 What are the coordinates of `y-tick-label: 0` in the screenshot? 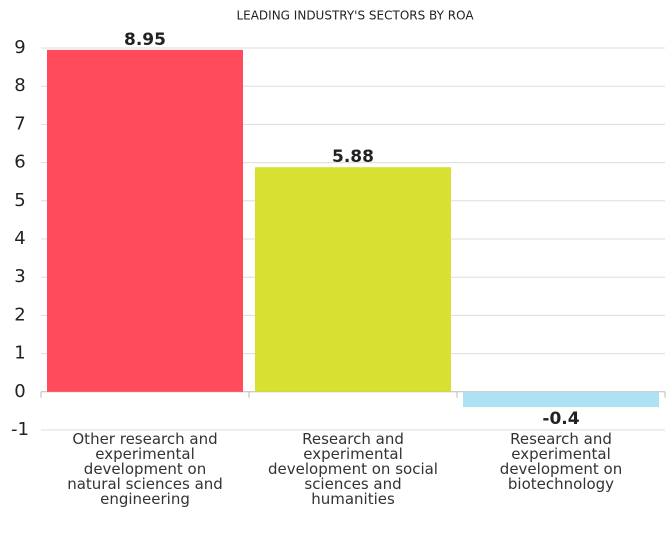 It's located at (19, 391).